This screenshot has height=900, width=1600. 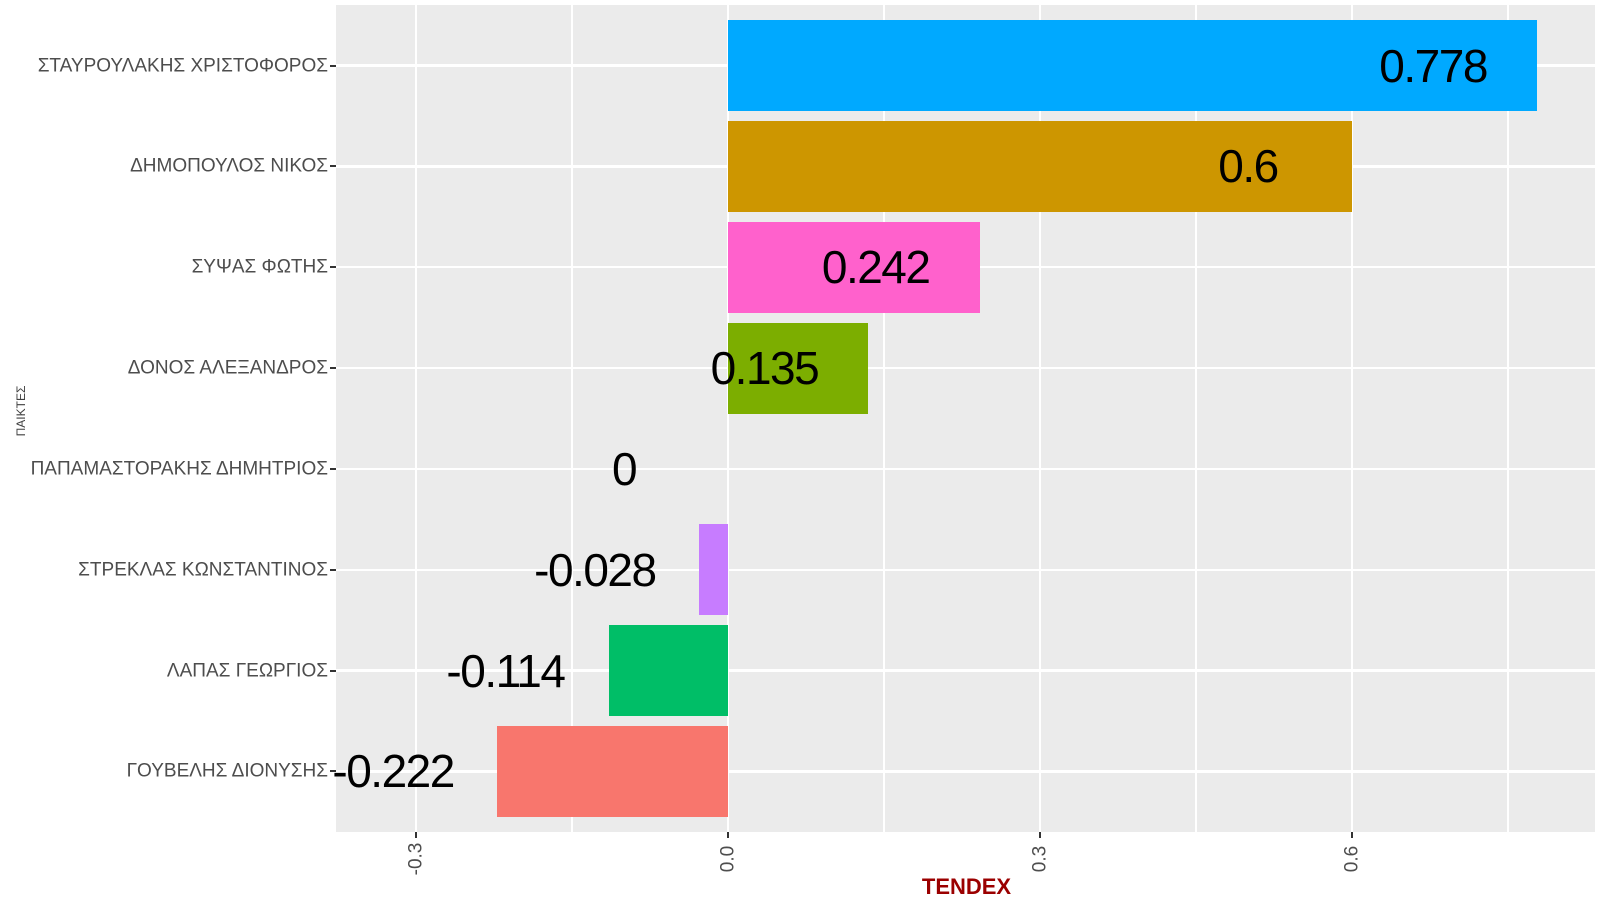 I want to click on bar-value-label: 0, so click(x=624, y=468).